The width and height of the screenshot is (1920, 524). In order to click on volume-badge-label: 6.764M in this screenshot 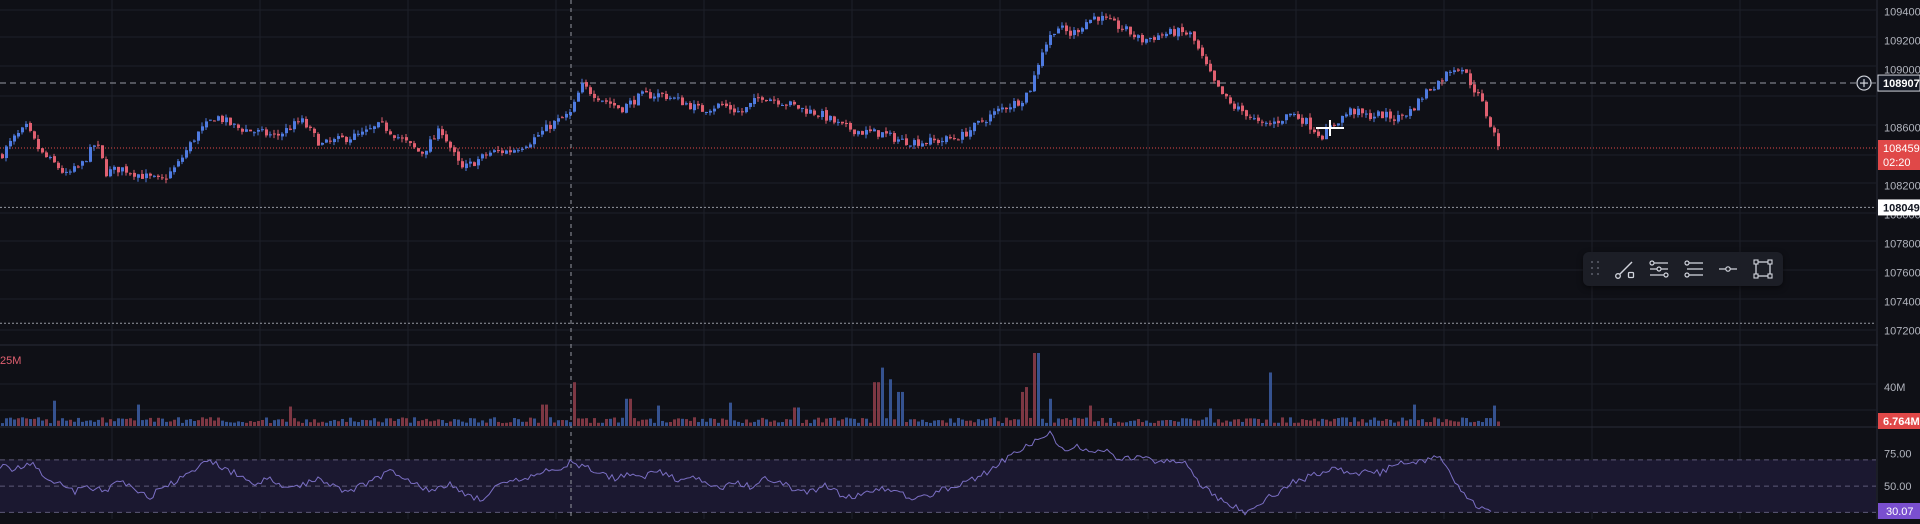, I will do `click(1901, 422)`.